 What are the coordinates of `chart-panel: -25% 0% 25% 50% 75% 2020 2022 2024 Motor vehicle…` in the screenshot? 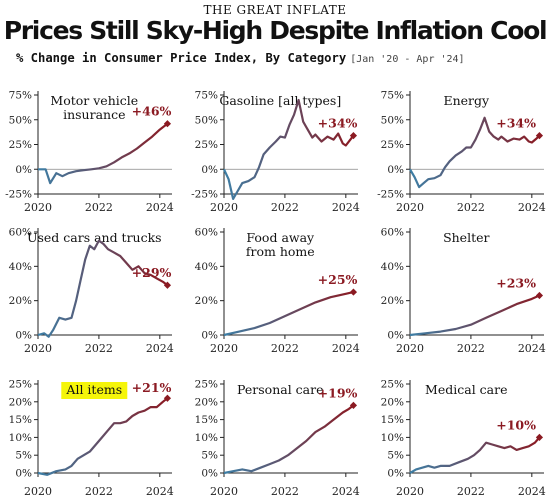 It's located at (89, 152).